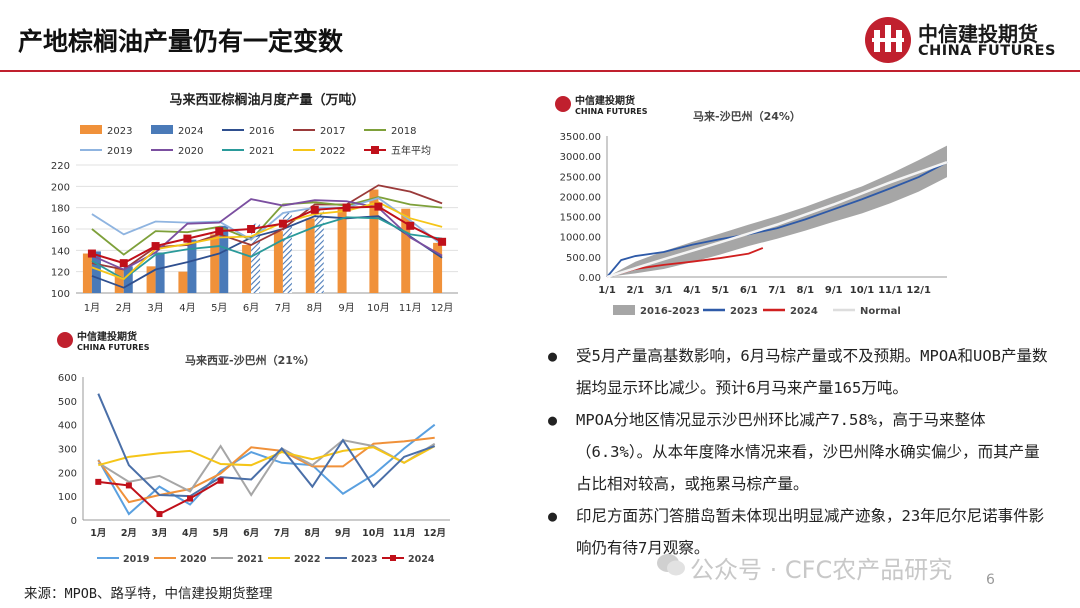  Describe the element at coordinates (60, 273) in the screenshot. I see `y-tick-label: 120` at that location.